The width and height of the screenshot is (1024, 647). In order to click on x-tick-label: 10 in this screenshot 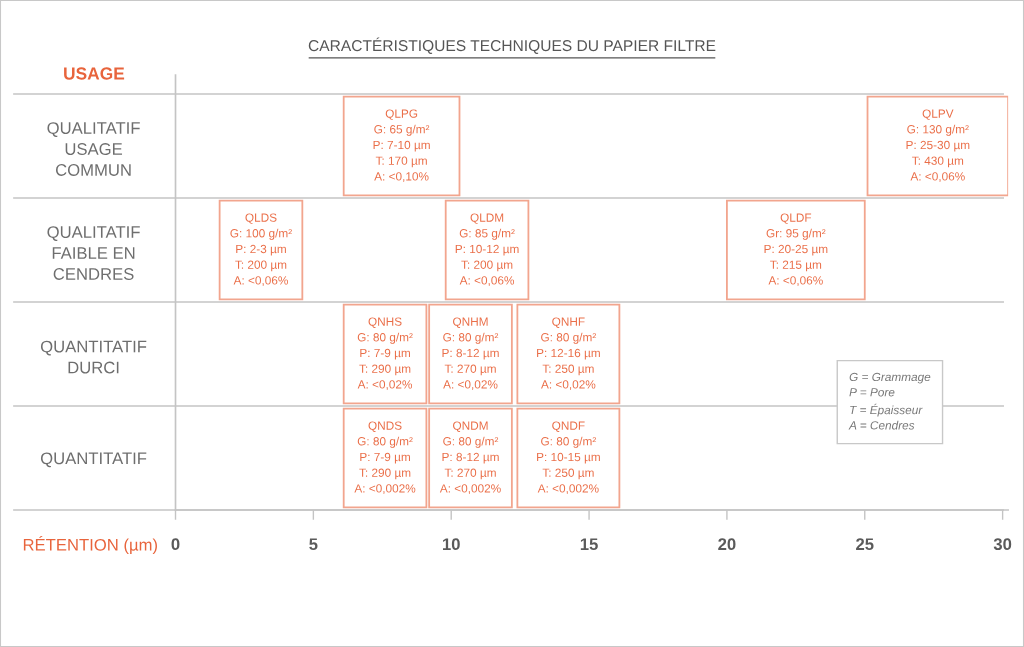, I will do `click(451, 544)`.